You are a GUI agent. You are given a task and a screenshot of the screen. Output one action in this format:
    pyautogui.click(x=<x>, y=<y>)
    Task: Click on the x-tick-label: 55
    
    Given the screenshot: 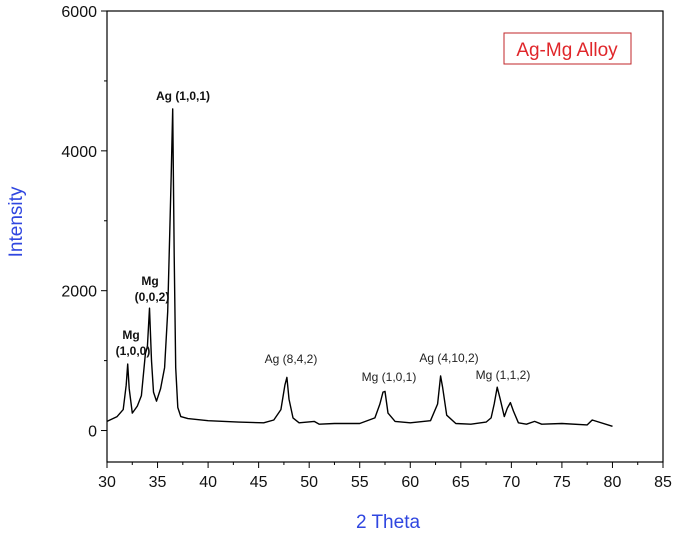 What is the action you would take?
    pyautogui.click(x=360, y=482)
    